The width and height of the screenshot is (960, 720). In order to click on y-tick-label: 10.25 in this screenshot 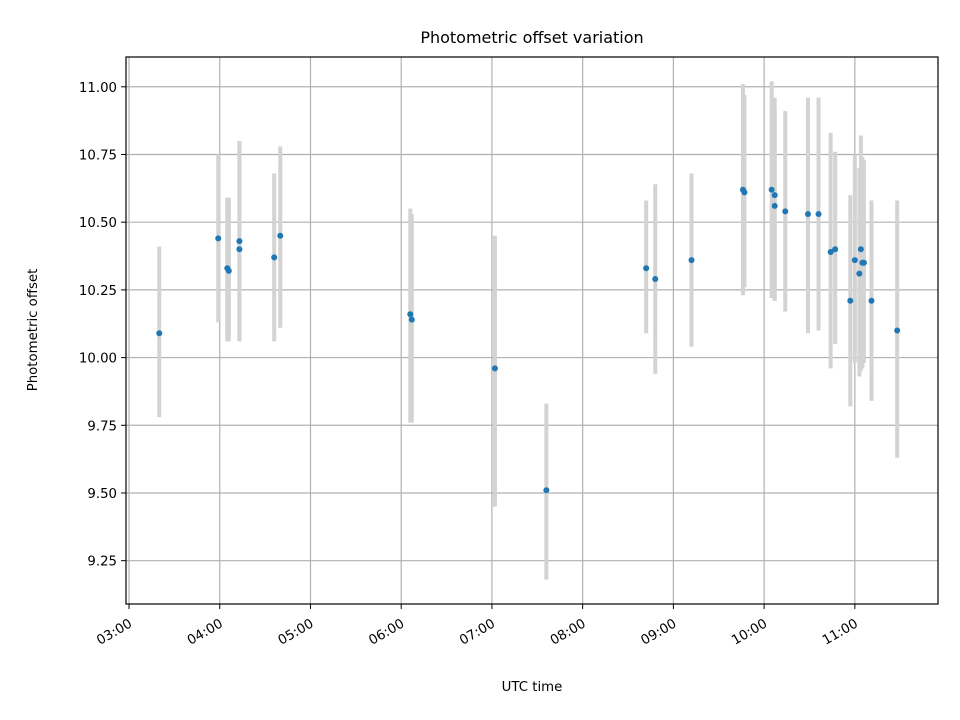, I will do `click(98, 291)`.